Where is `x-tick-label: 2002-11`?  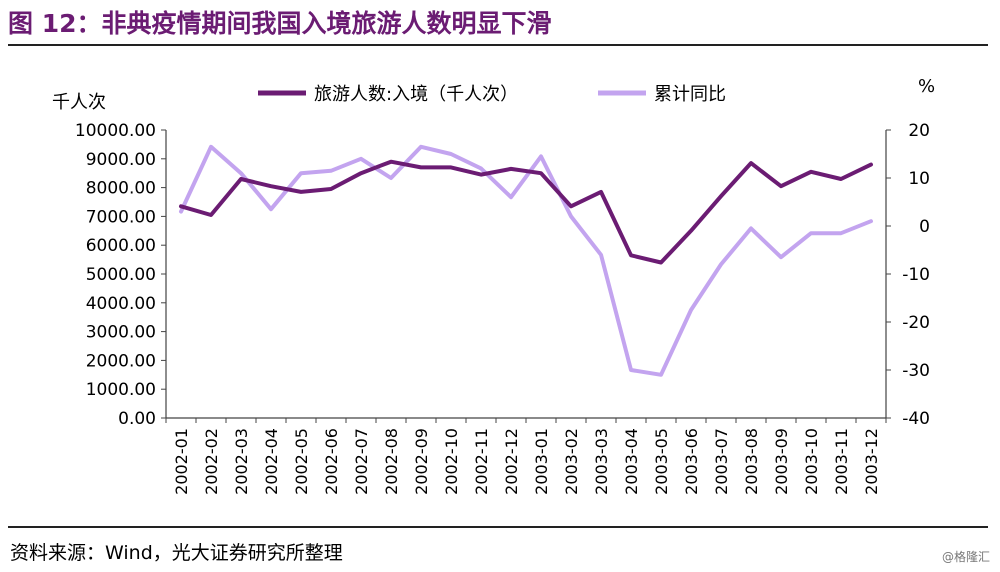
x-tick-label: 2002-11 is located at coordinates (481, 461).